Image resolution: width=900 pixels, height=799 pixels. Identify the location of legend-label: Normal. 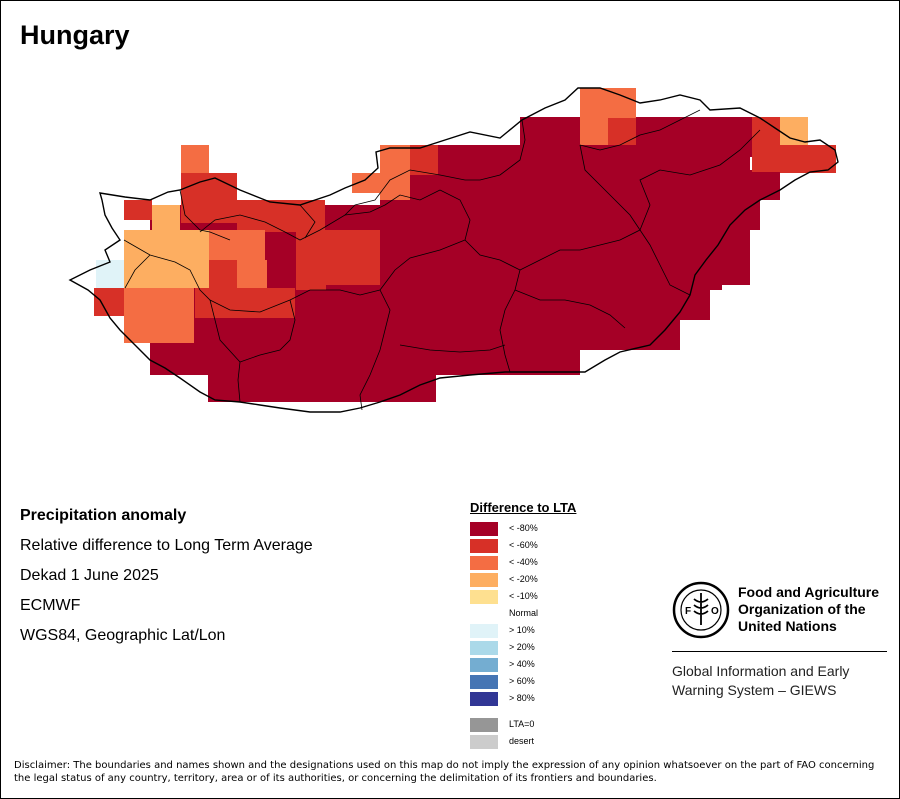
(524, 613).